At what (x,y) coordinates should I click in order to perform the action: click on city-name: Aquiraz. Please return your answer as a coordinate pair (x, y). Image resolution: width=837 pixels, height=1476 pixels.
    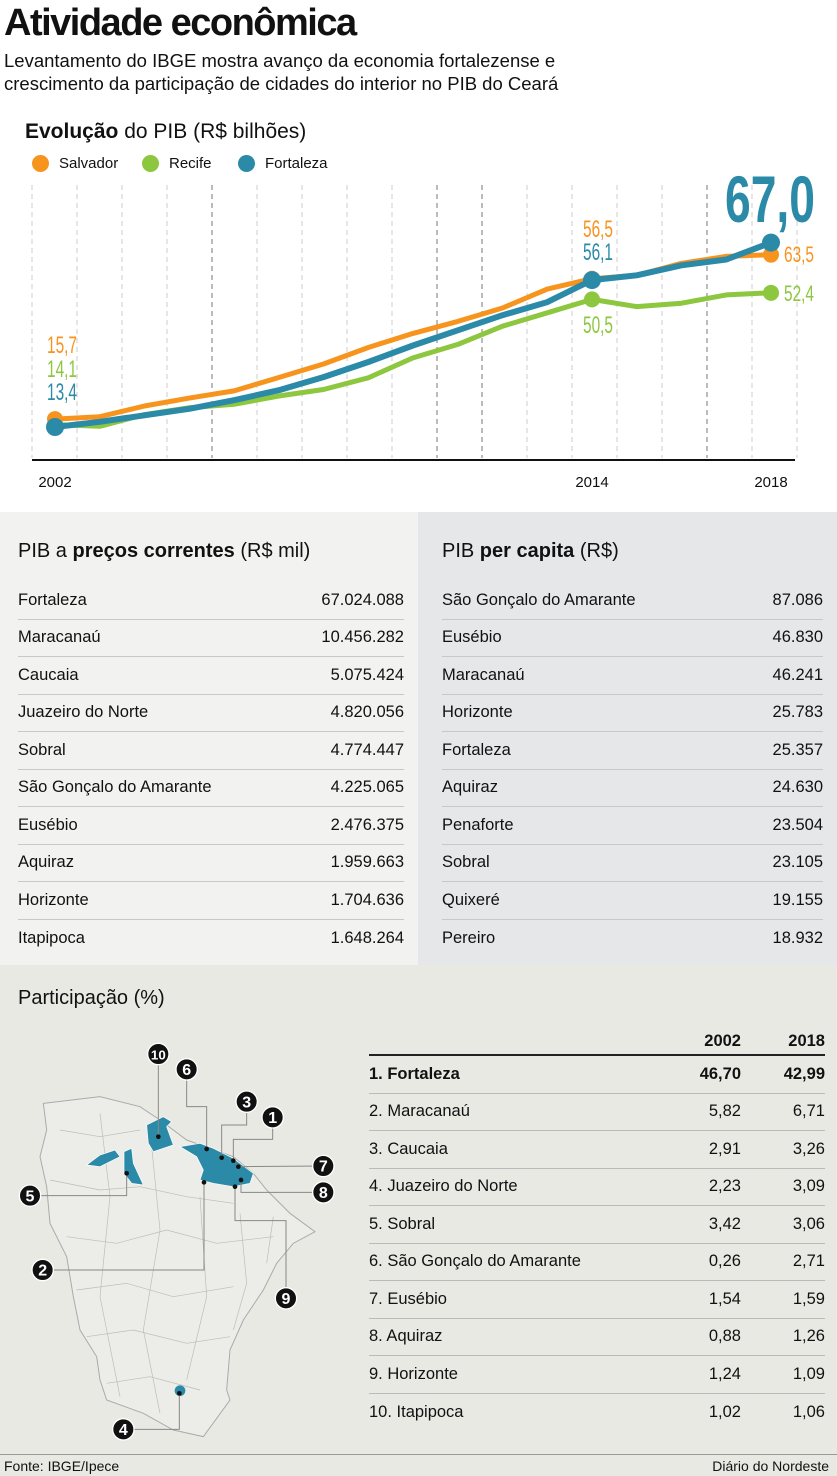
    Looking at the image, I should click on (46, 862).